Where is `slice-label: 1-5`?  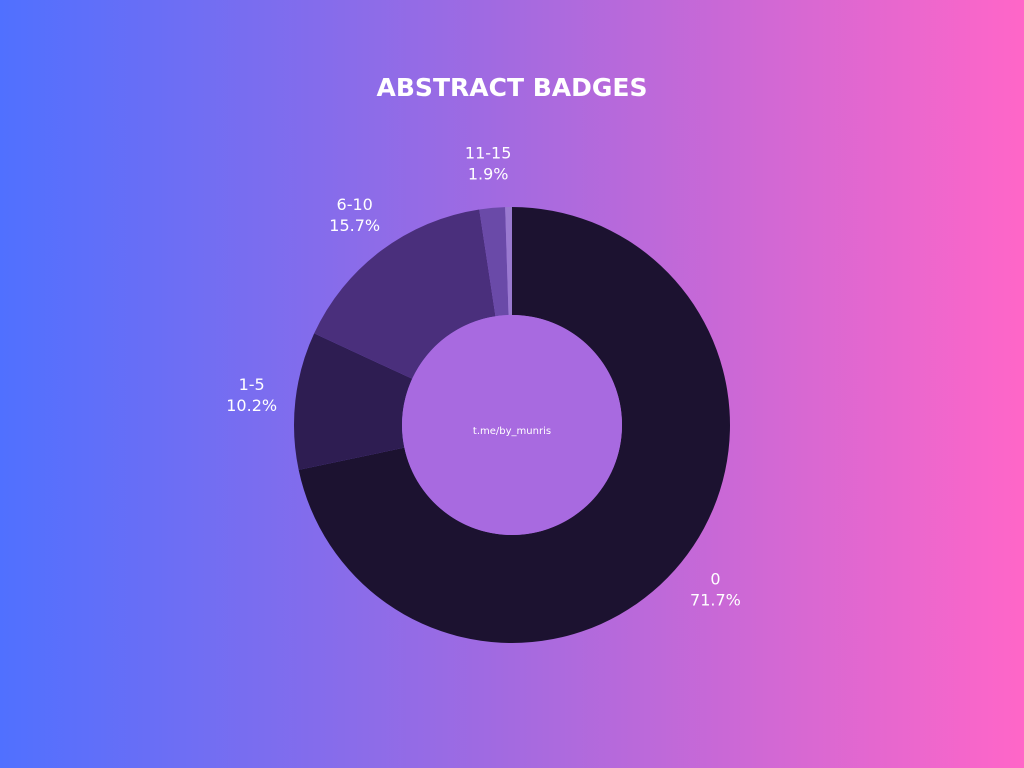
slice-label: 1-5 is located at coordinates (252, 384).